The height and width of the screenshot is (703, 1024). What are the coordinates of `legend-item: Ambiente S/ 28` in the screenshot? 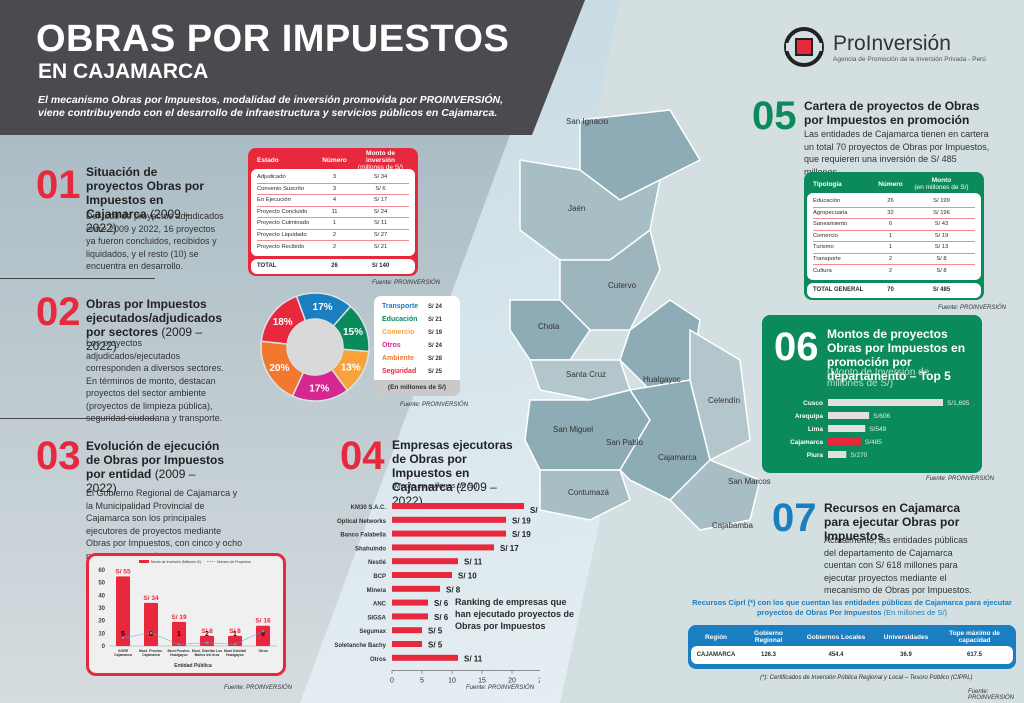 It's located at (417, 358).